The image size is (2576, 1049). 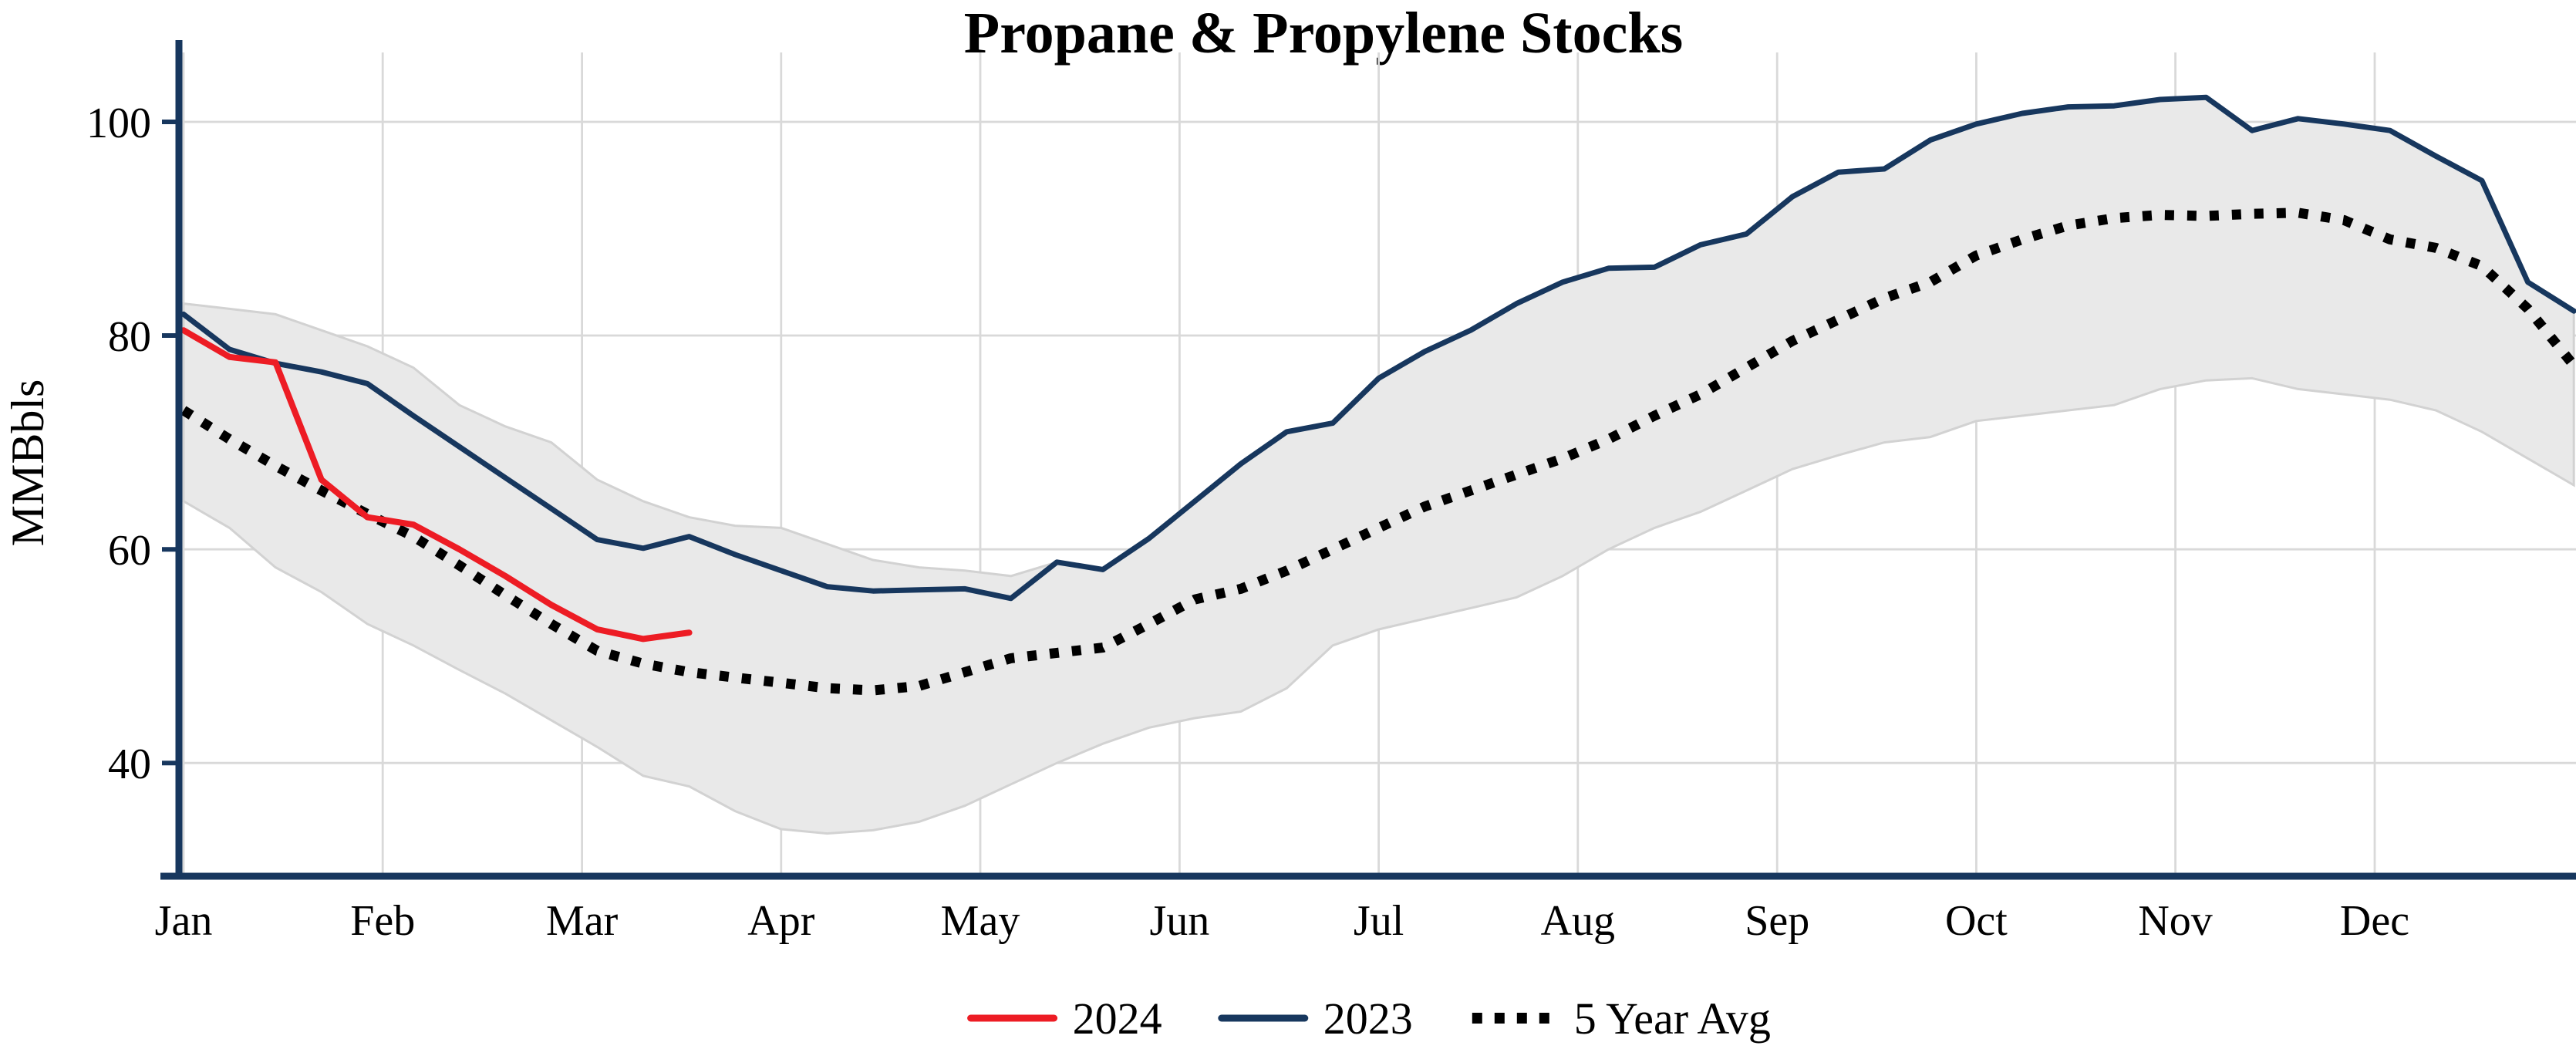 I want to click on legend-item-2024: 2024, so click(x=1064, y=1019).